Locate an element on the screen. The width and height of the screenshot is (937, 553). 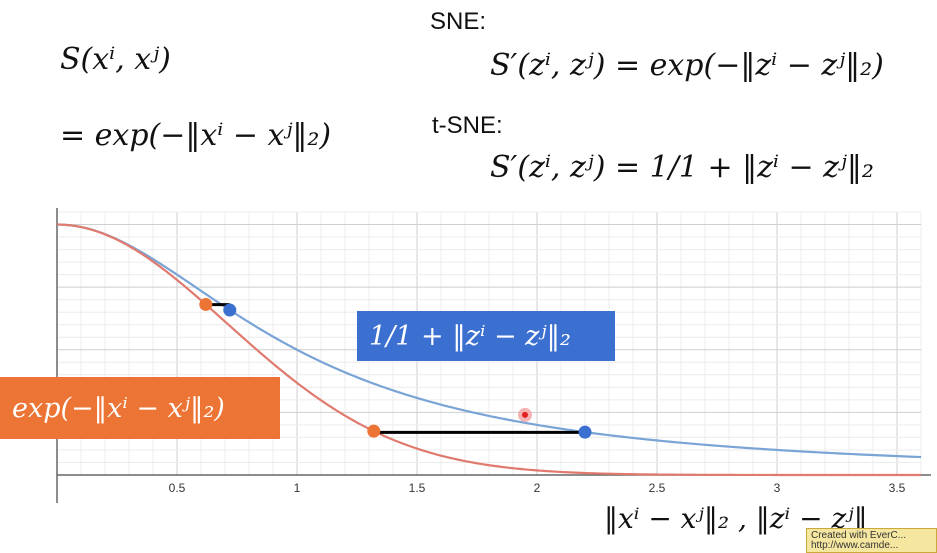
x-tick-label: 0.5 is located at coordinates (177, 488).